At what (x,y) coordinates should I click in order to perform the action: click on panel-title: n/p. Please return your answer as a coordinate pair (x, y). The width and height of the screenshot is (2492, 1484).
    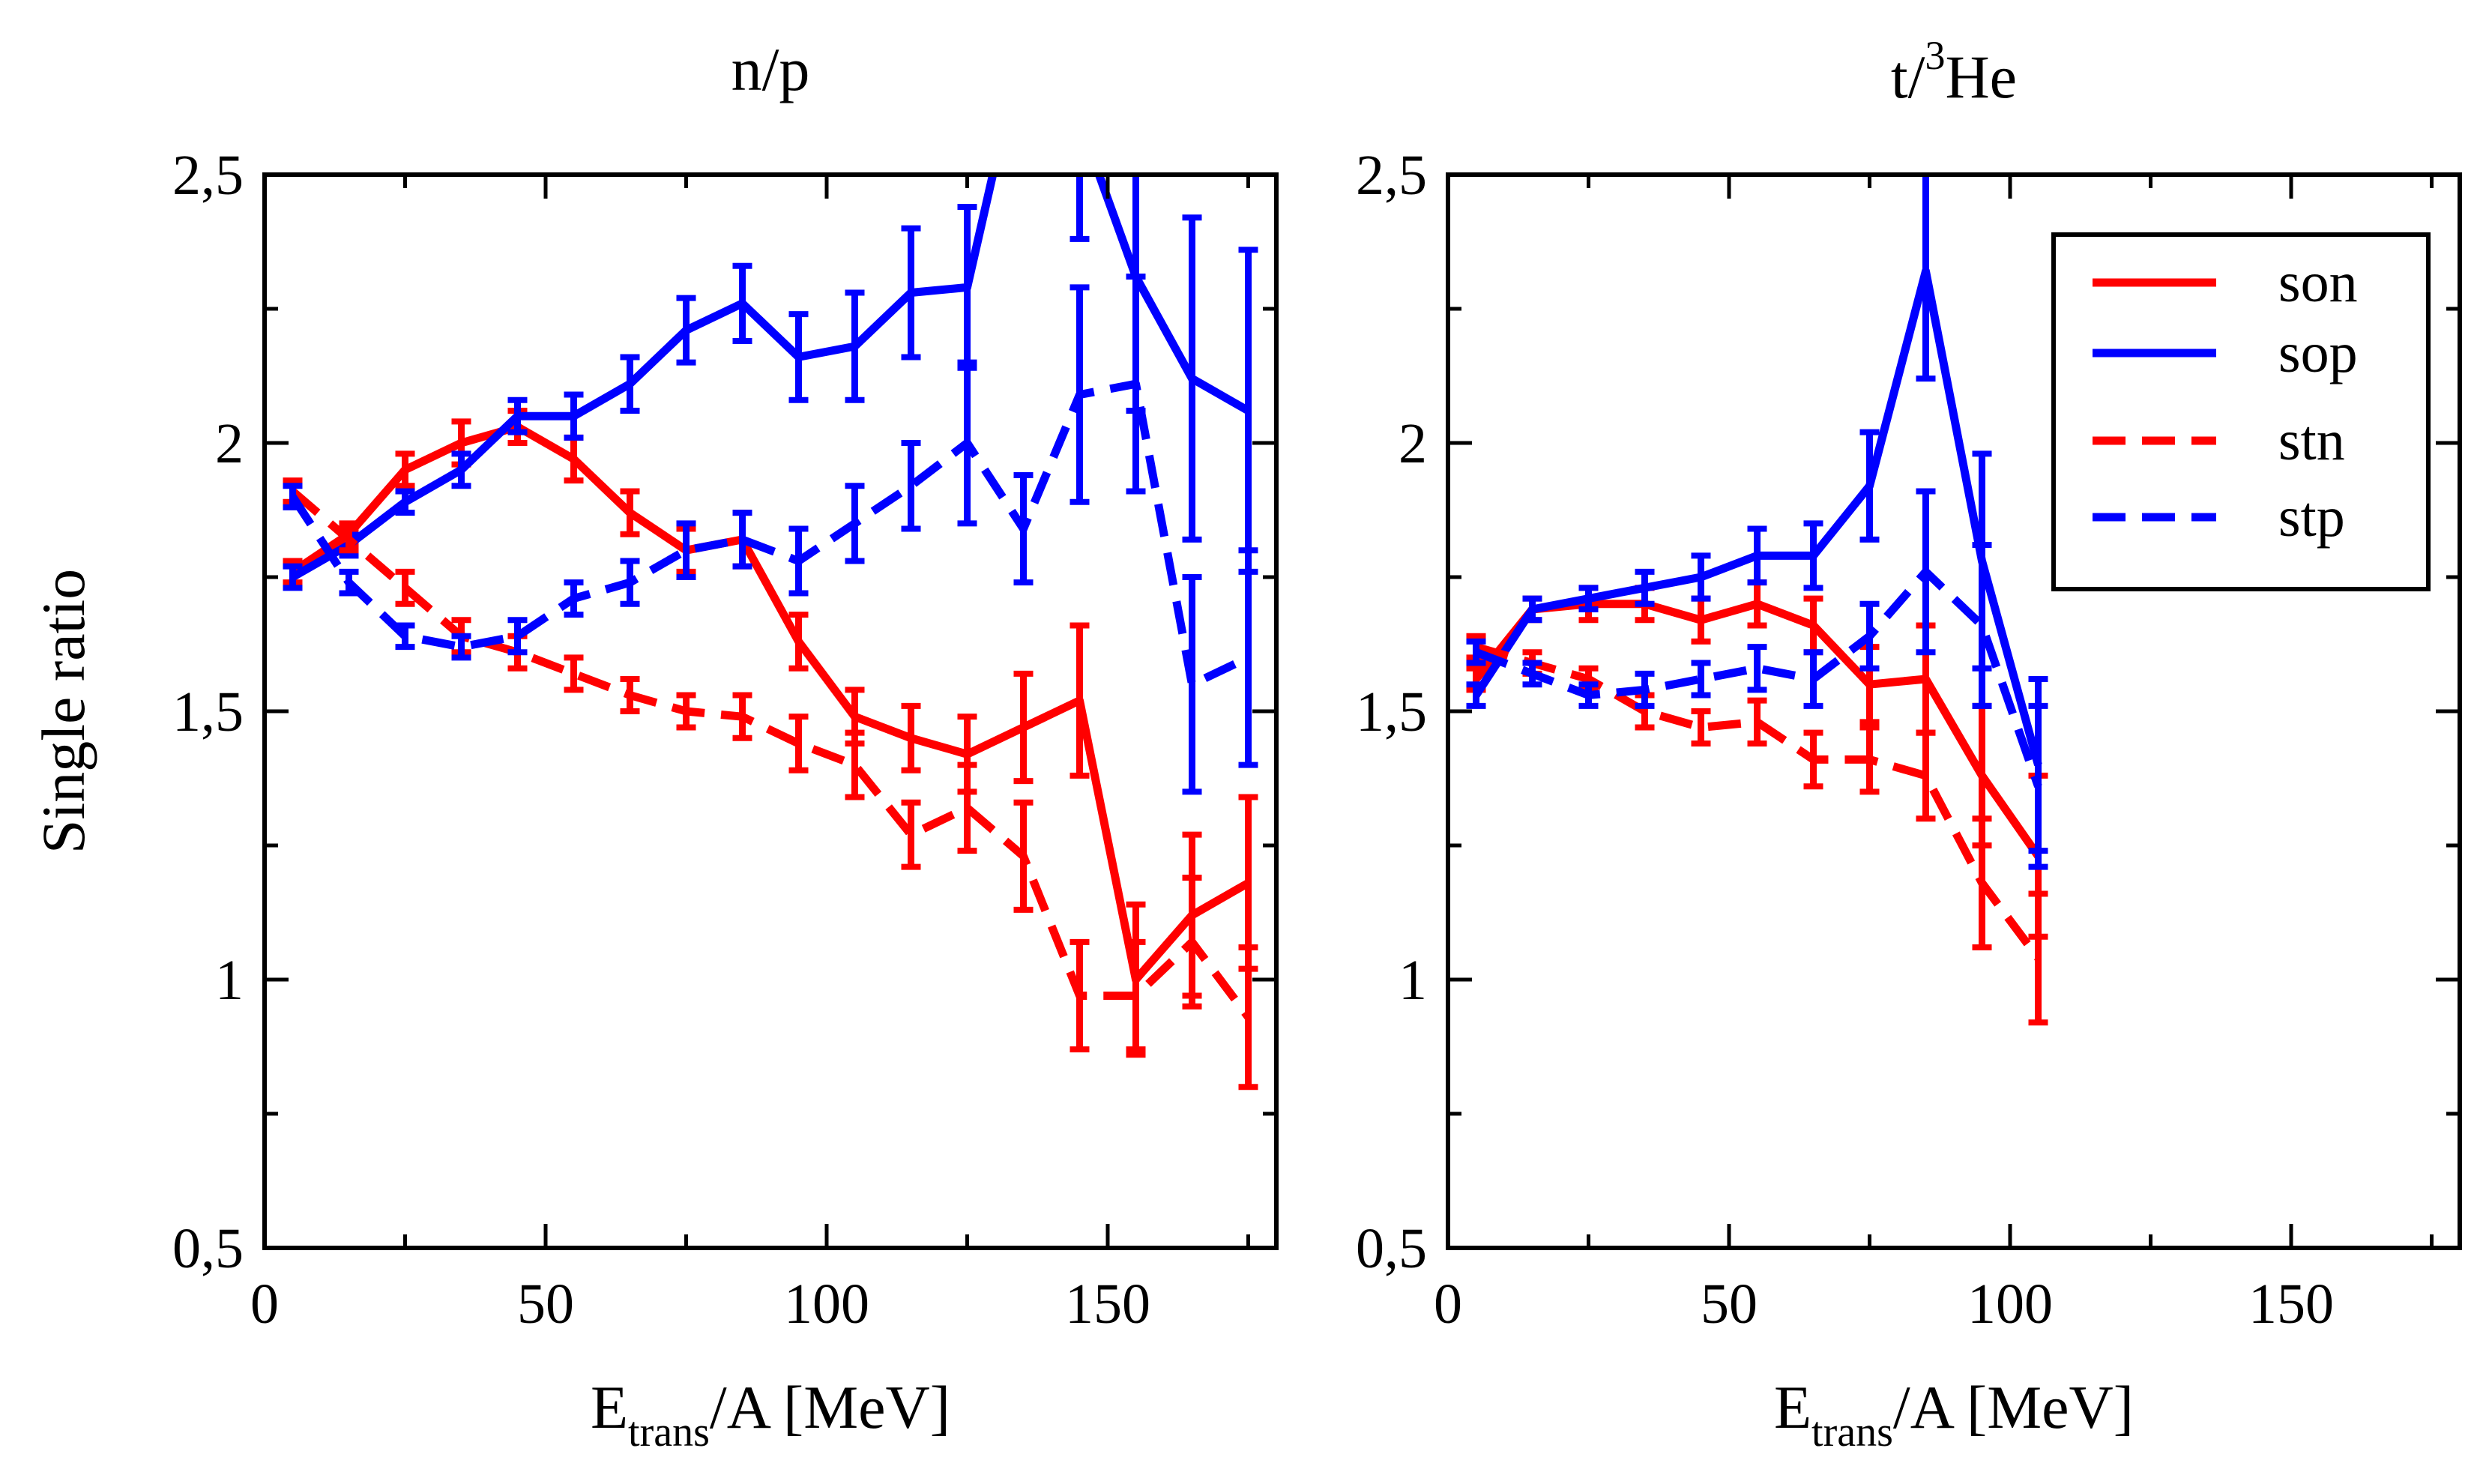
    Looking at the image, I should click on (770, 69).